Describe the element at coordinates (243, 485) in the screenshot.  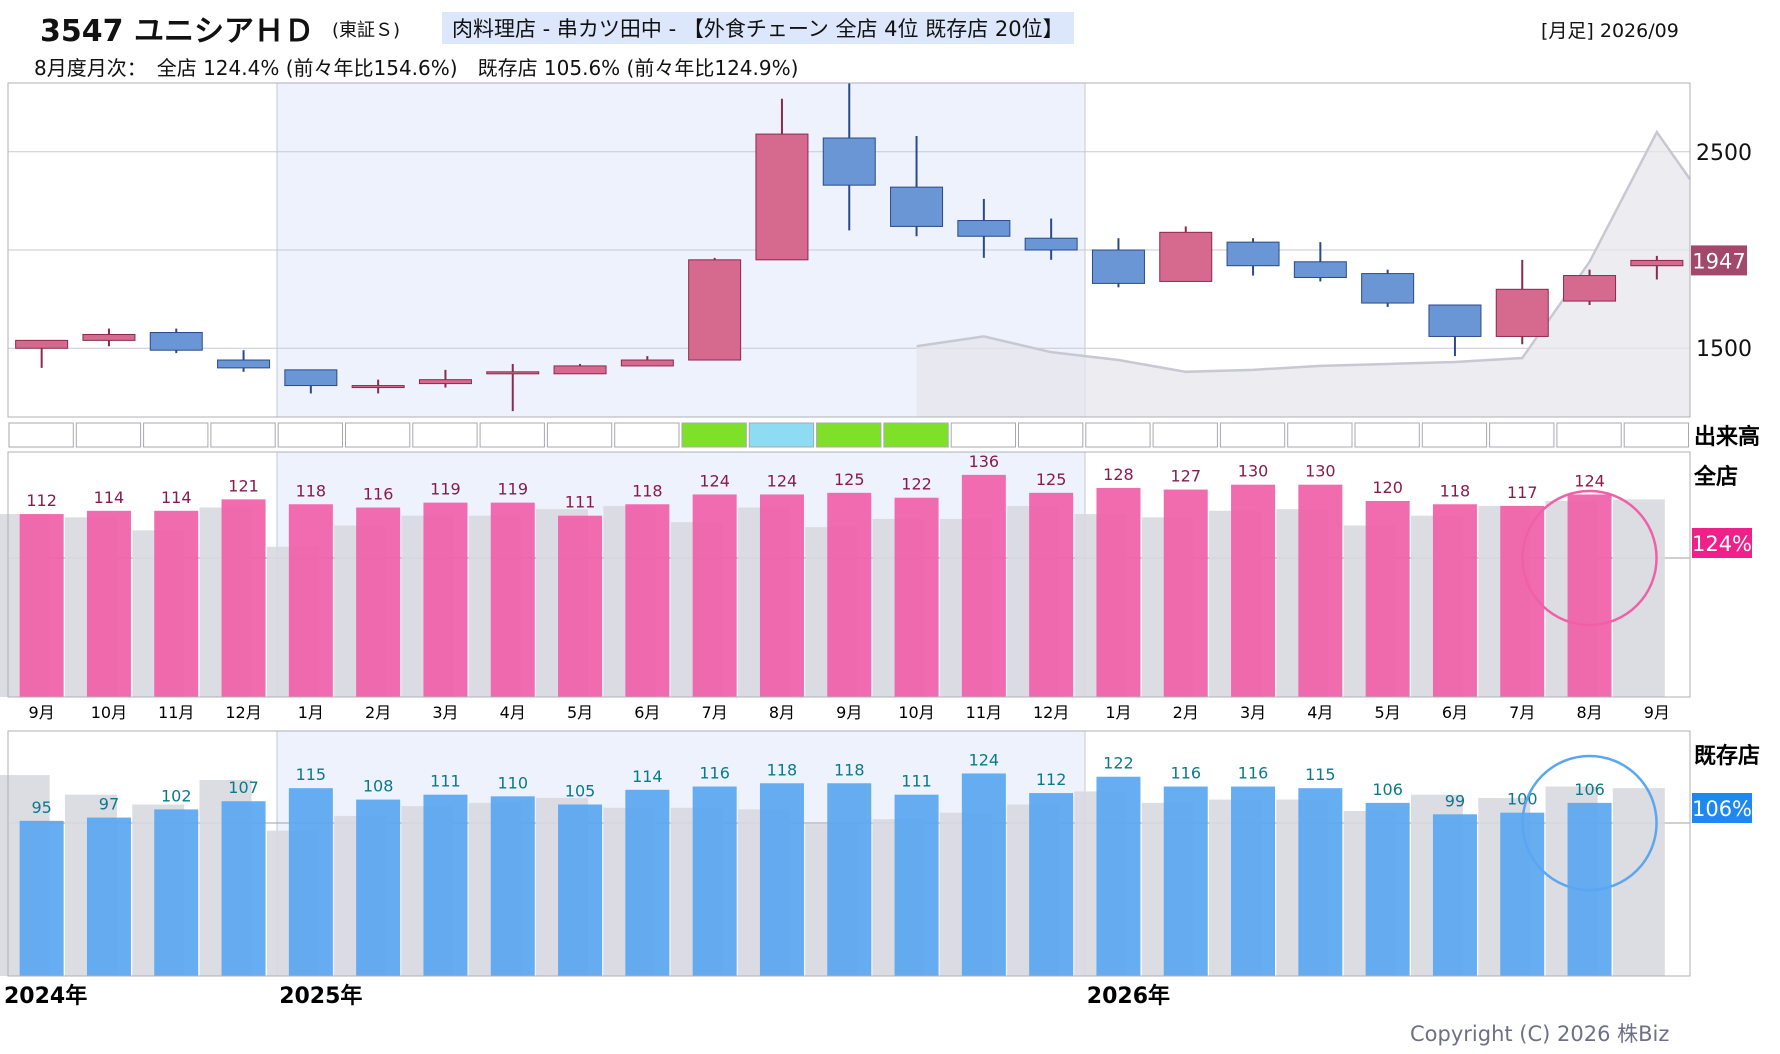
I see `bar-value-label: 121` at that location.